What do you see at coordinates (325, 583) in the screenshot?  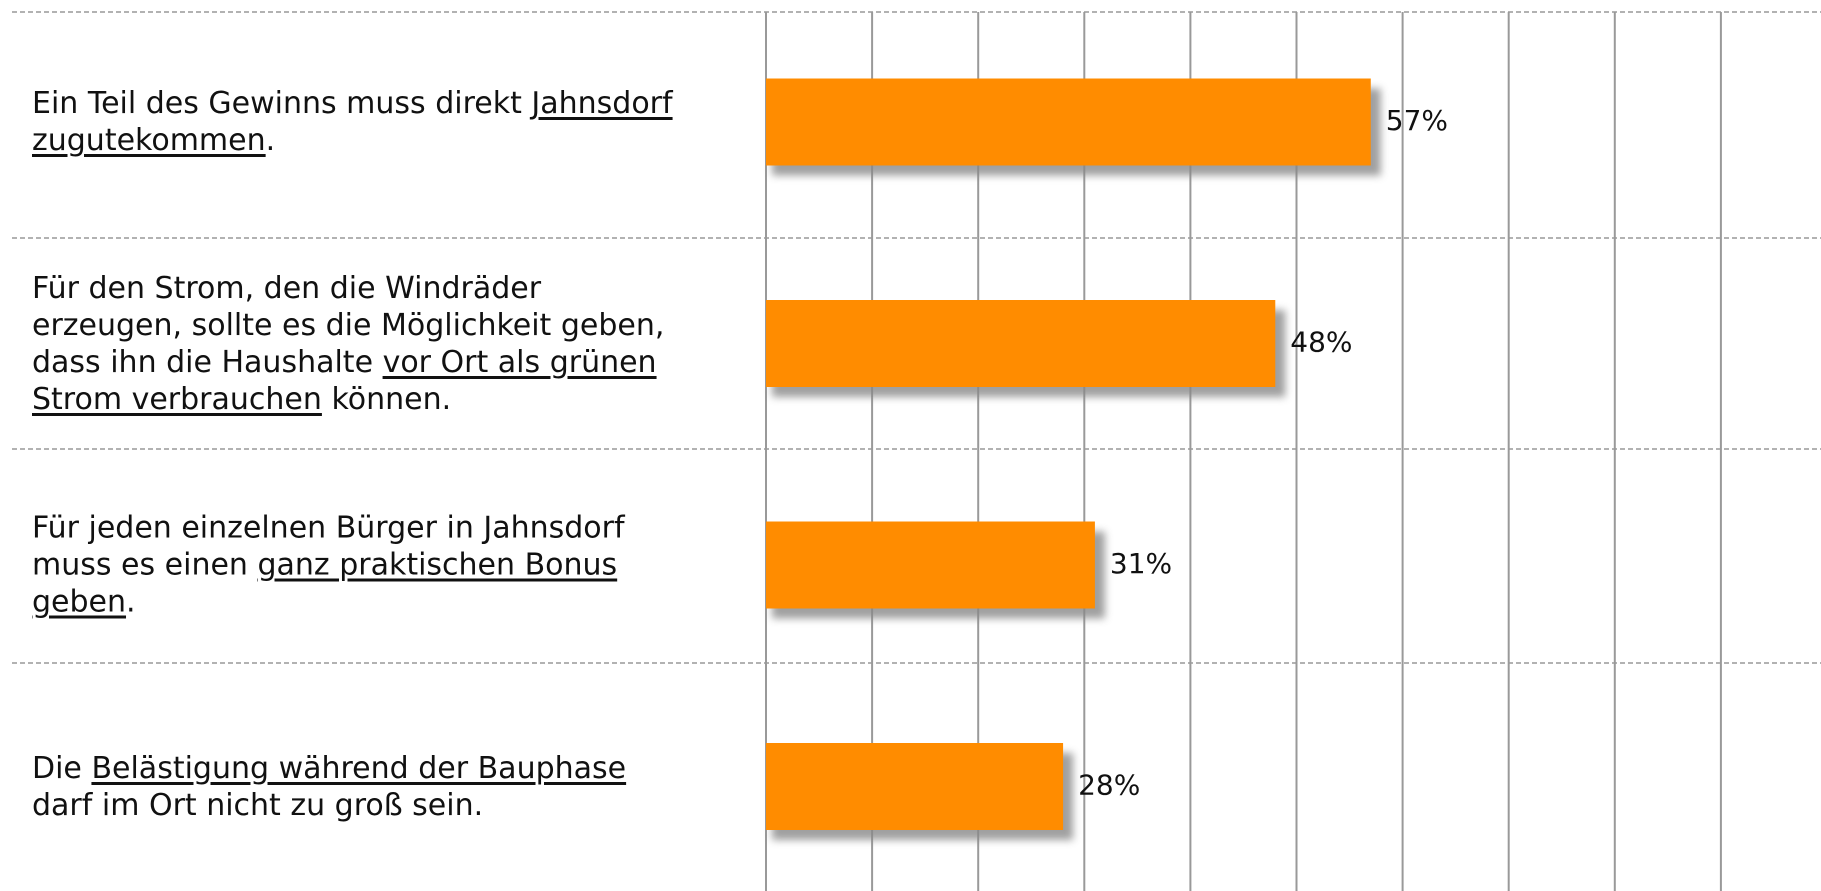 I see `category-text: ganz praktischen Bonus geben` at bounding box center [325, 583].